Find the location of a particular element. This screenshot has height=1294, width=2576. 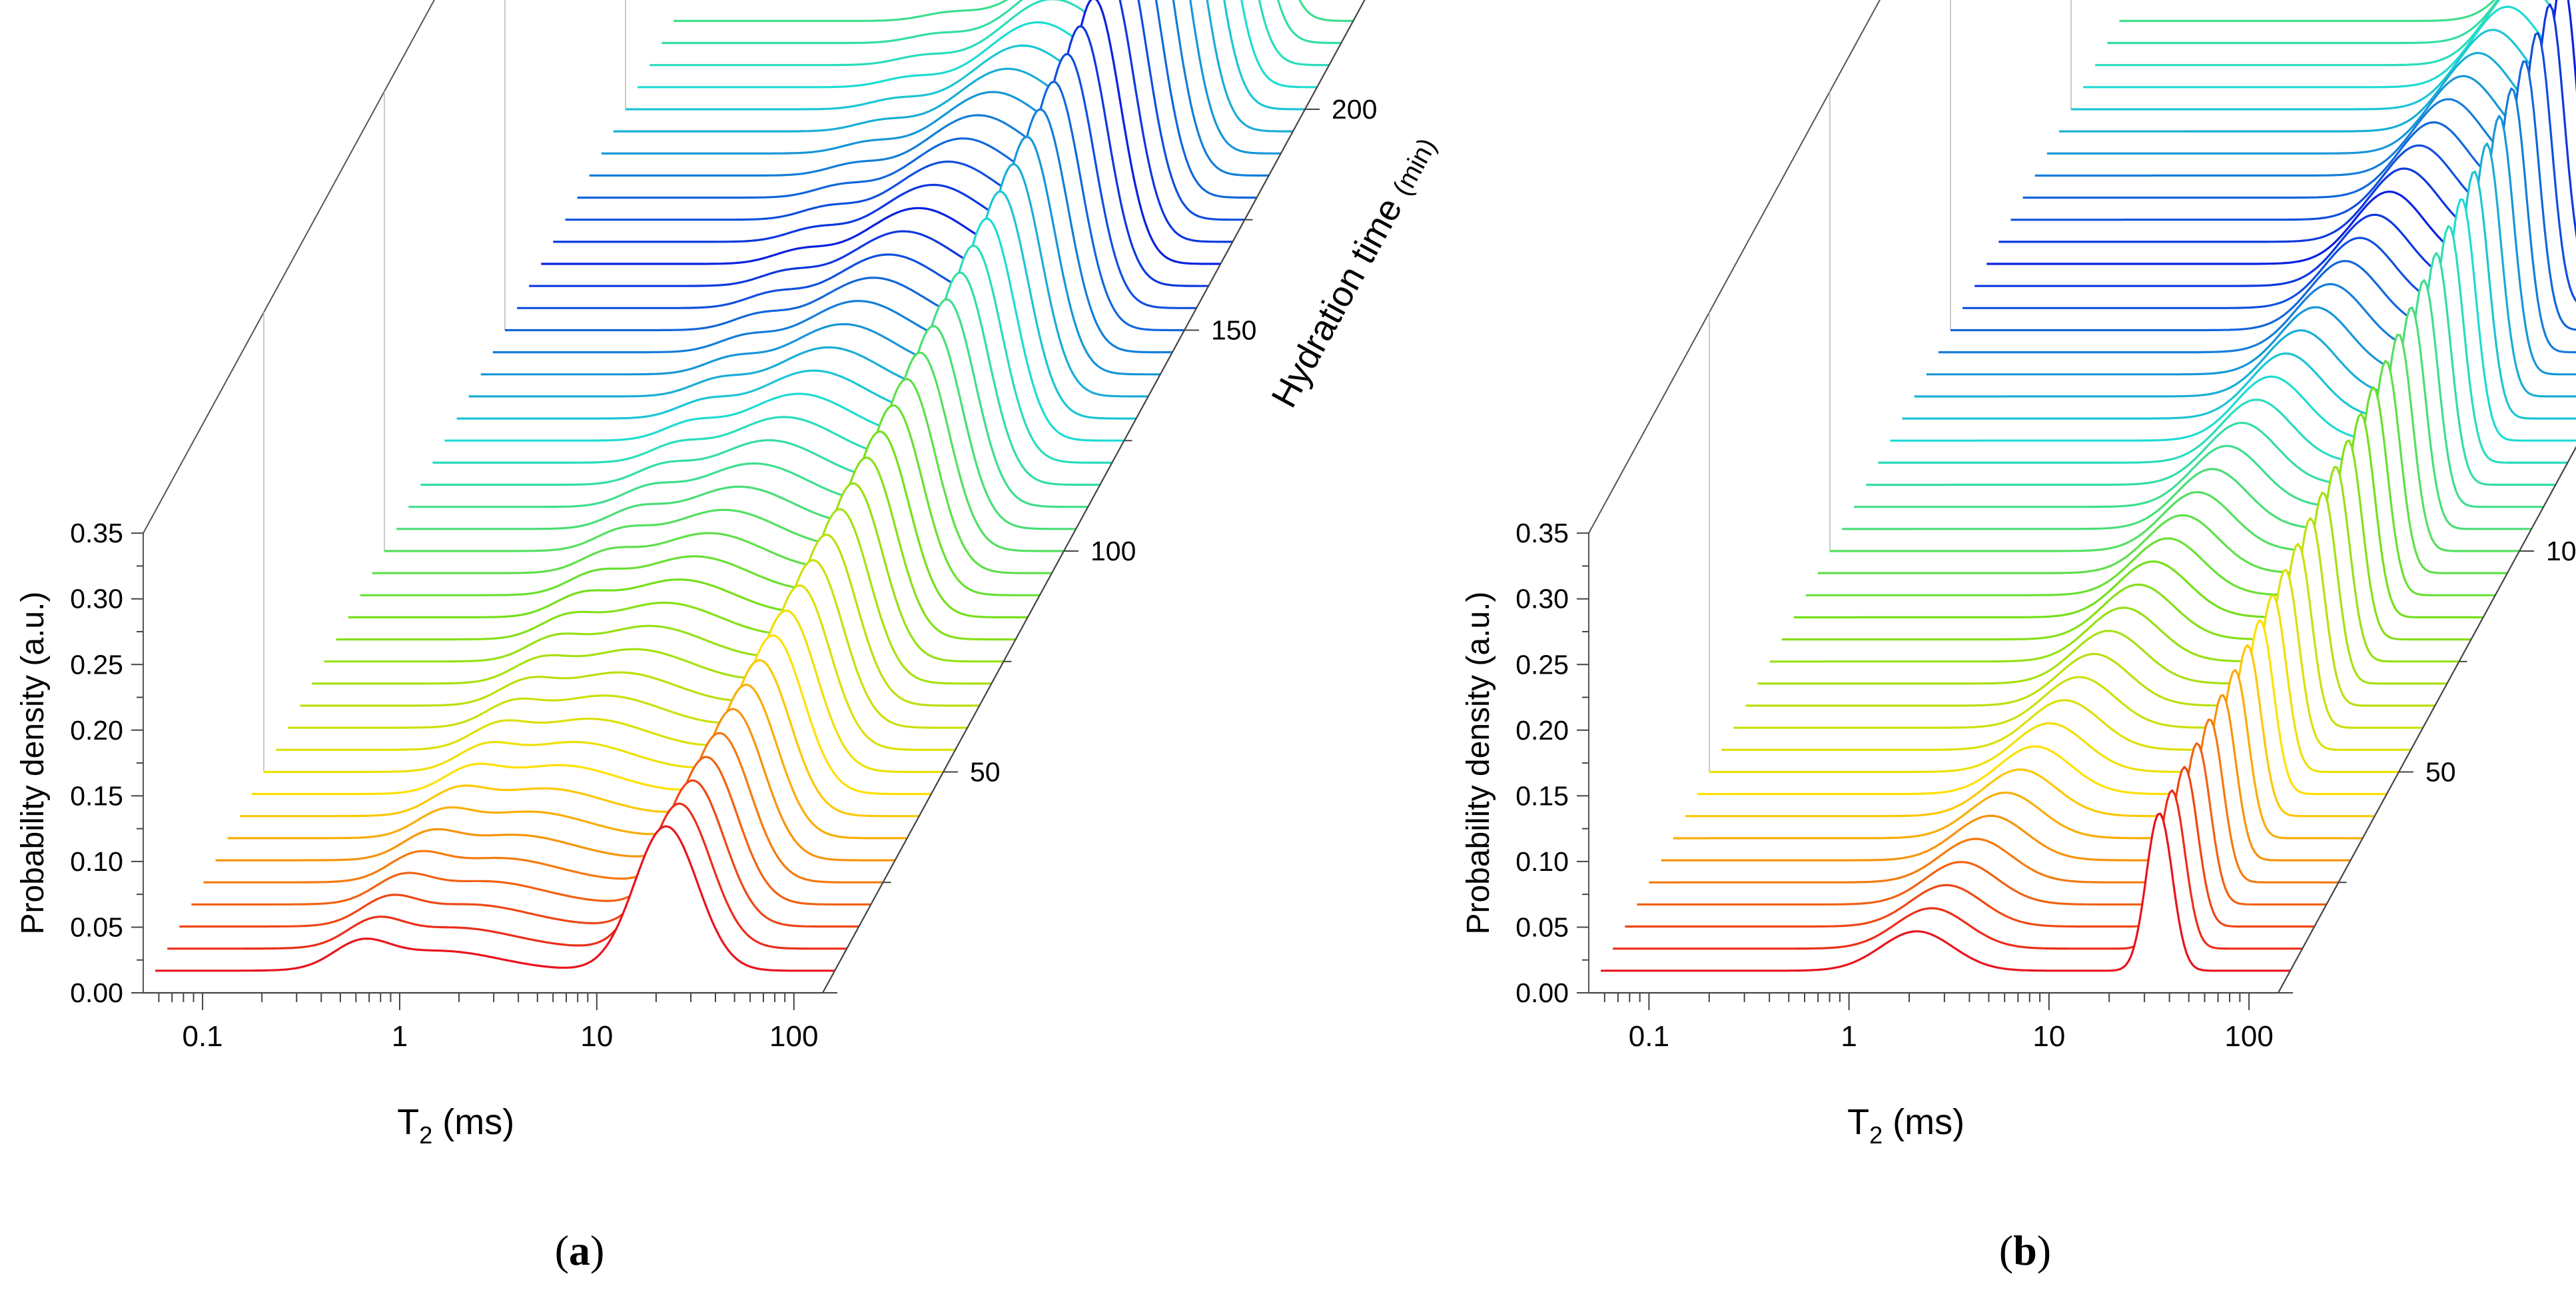

z-tick-label: 0.00 is located at coordinates (1542, 992).